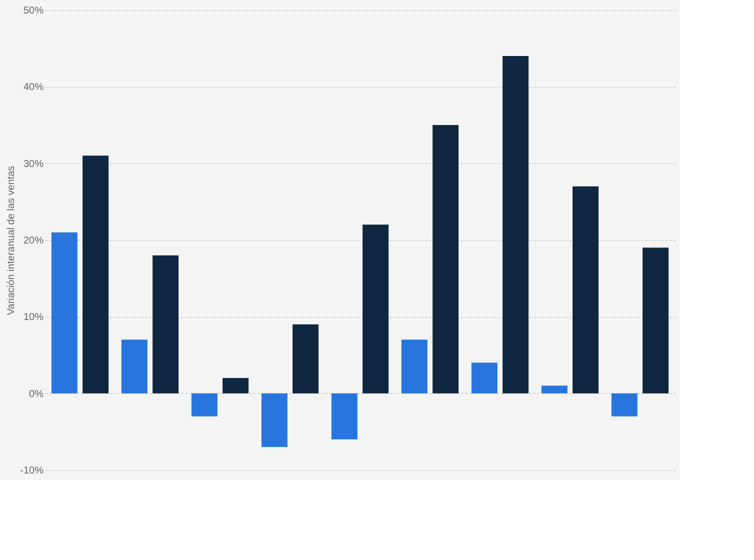  I want to click on y-tick-label: 20%, so click(33, 241).